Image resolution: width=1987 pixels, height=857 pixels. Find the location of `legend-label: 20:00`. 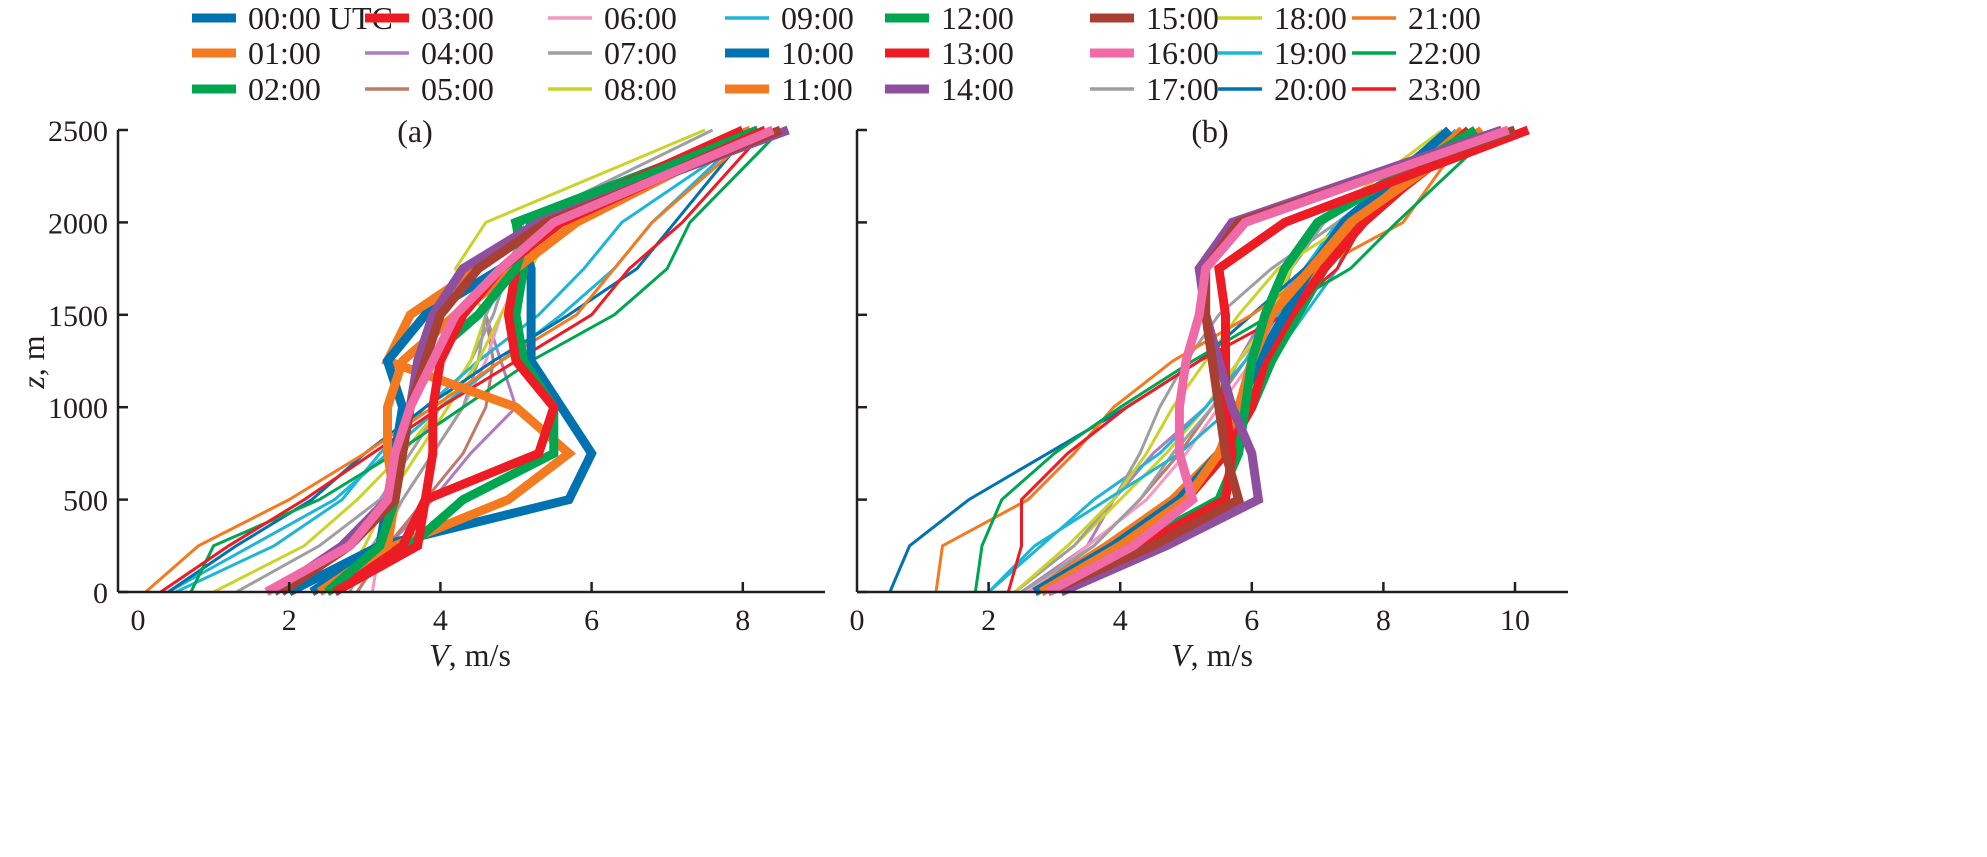

legend-label: 20:00 is located at coordinates (1310, 89).